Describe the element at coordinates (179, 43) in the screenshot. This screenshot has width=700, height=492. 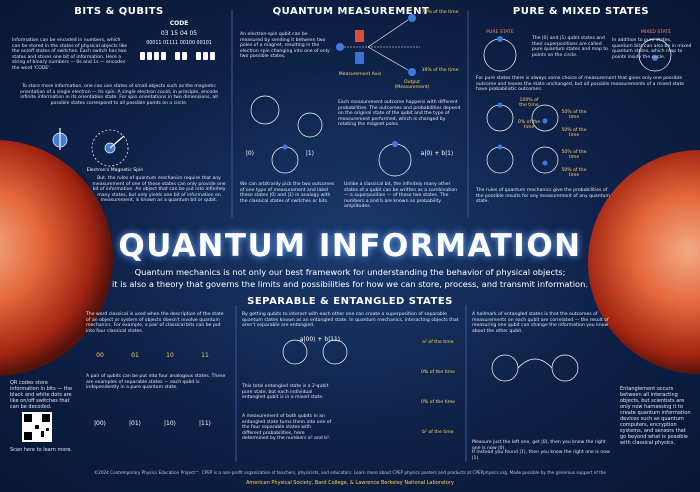
I see `code-binary: 00011 01111 00100 00101` at that location.